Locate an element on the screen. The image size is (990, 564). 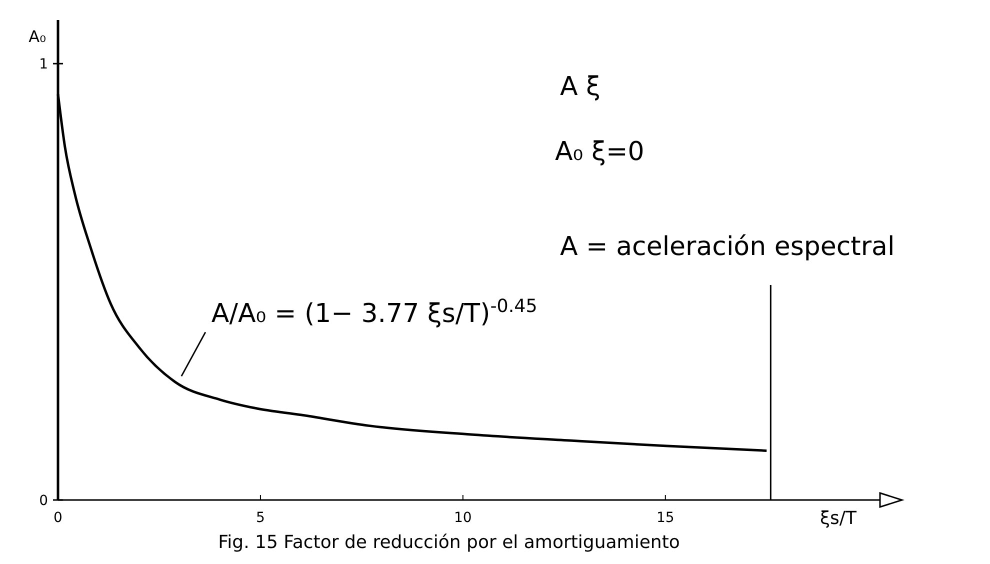
annotation: A ξ is located at coordinates (580, 87).